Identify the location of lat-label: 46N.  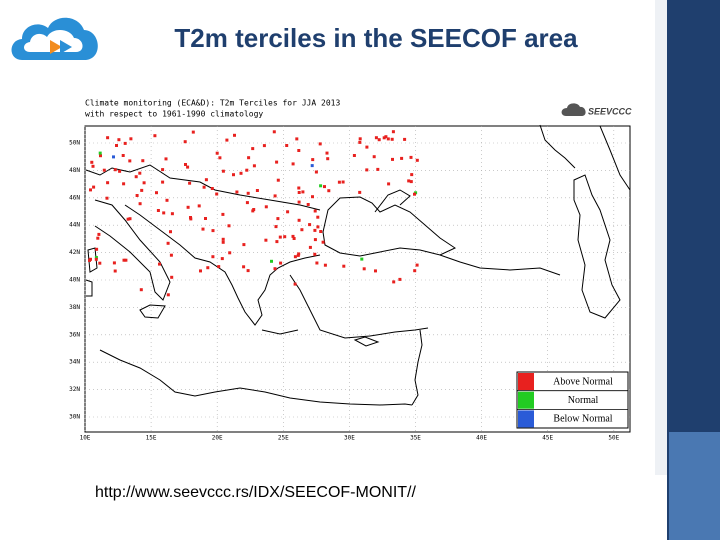
(74, 197).